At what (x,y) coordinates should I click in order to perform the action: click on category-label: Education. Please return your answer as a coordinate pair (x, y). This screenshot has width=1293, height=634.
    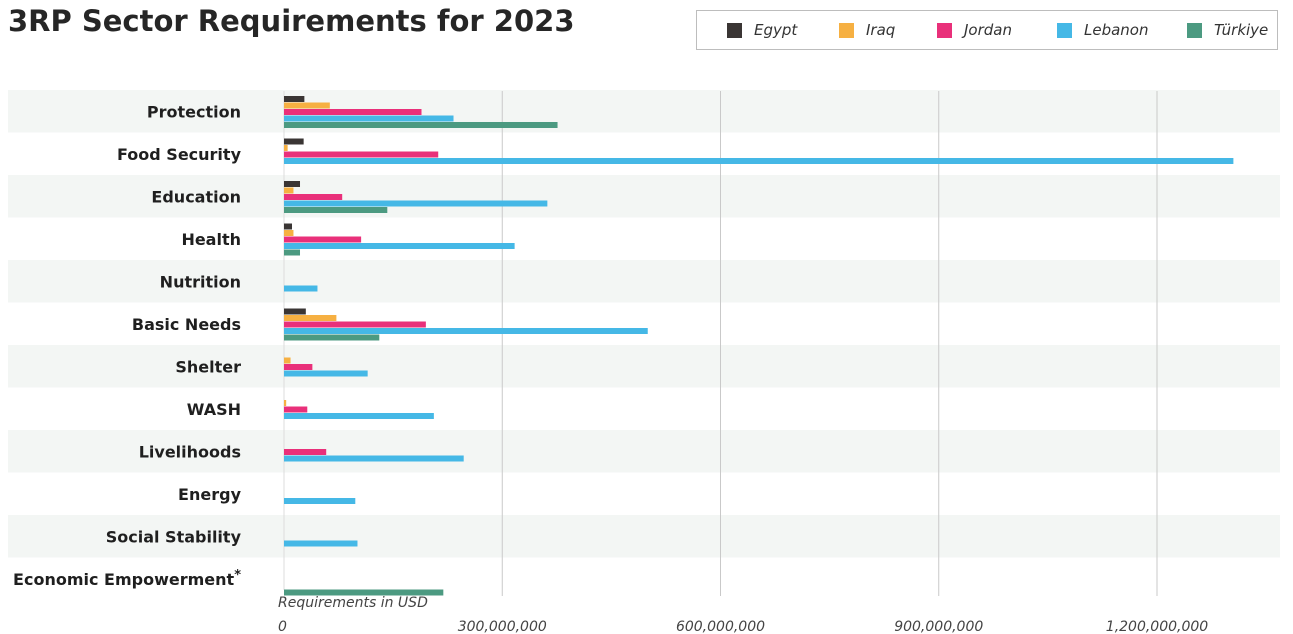
    Looking at the image, I should click on (196, 196).